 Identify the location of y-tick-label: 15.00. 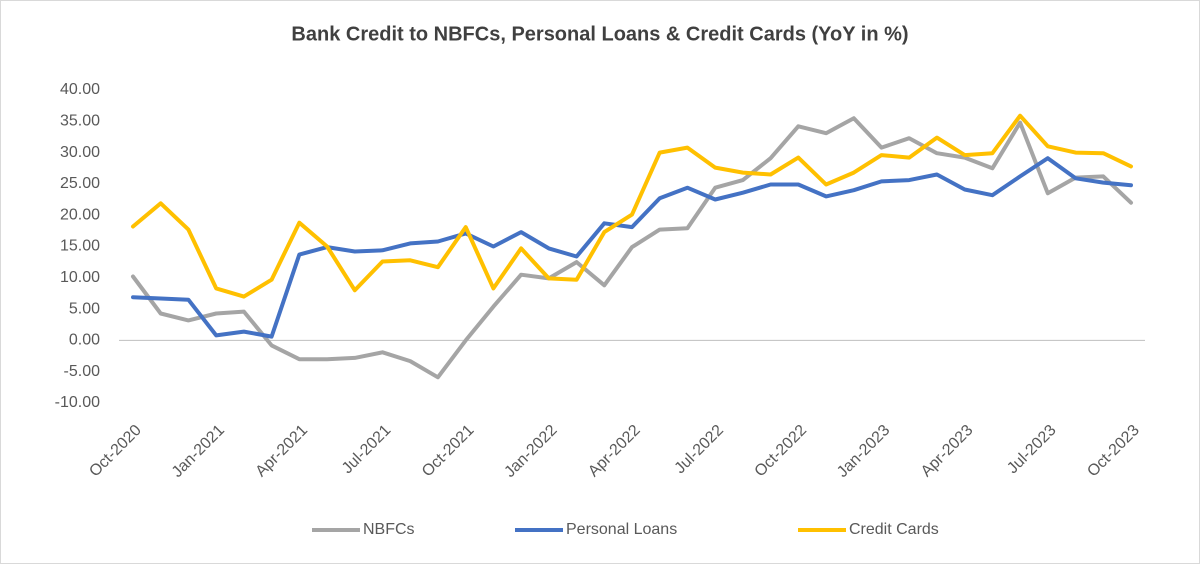
(80, 246).